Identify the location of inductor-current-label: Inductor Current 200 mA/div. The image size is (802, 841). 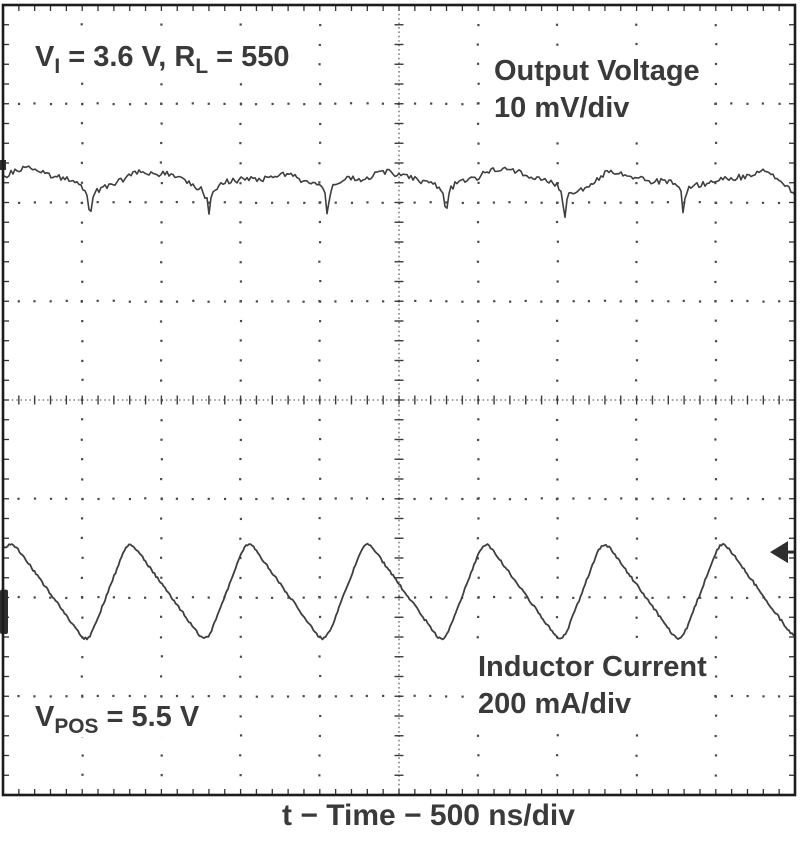
(592, 686).